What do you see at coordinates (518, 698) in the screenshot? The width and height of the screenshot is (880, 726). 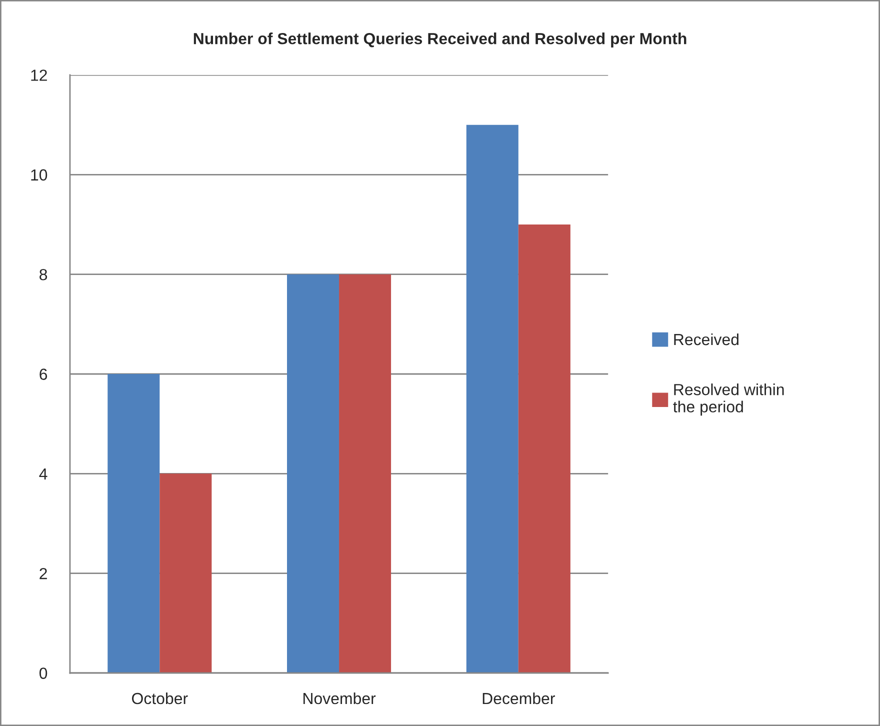 I see `x-tick-label: December` at bounding box center [518, 698].